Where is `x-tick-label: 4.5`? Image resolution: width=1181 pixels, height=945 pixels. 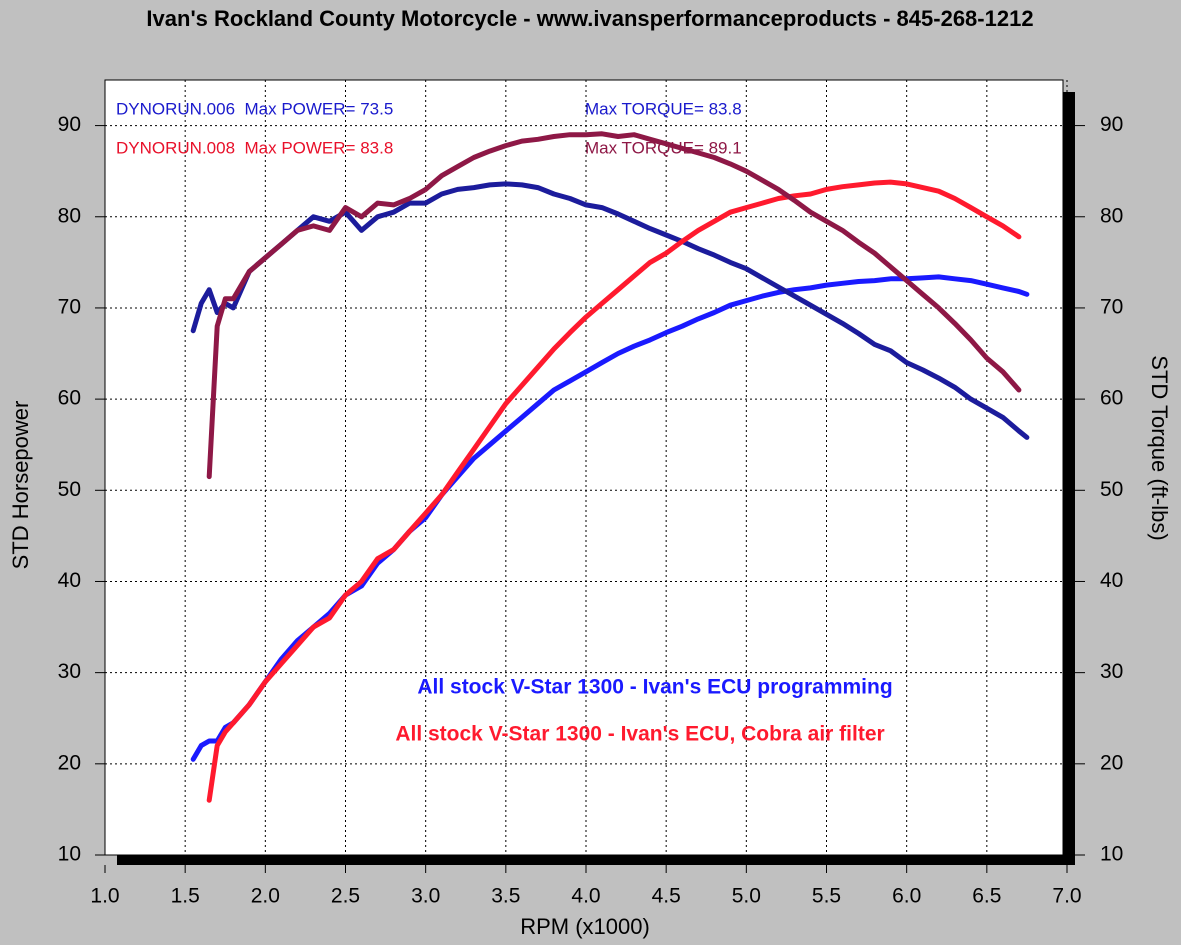 x-tick-label: 4.5 is located at coordinates (666, 896).